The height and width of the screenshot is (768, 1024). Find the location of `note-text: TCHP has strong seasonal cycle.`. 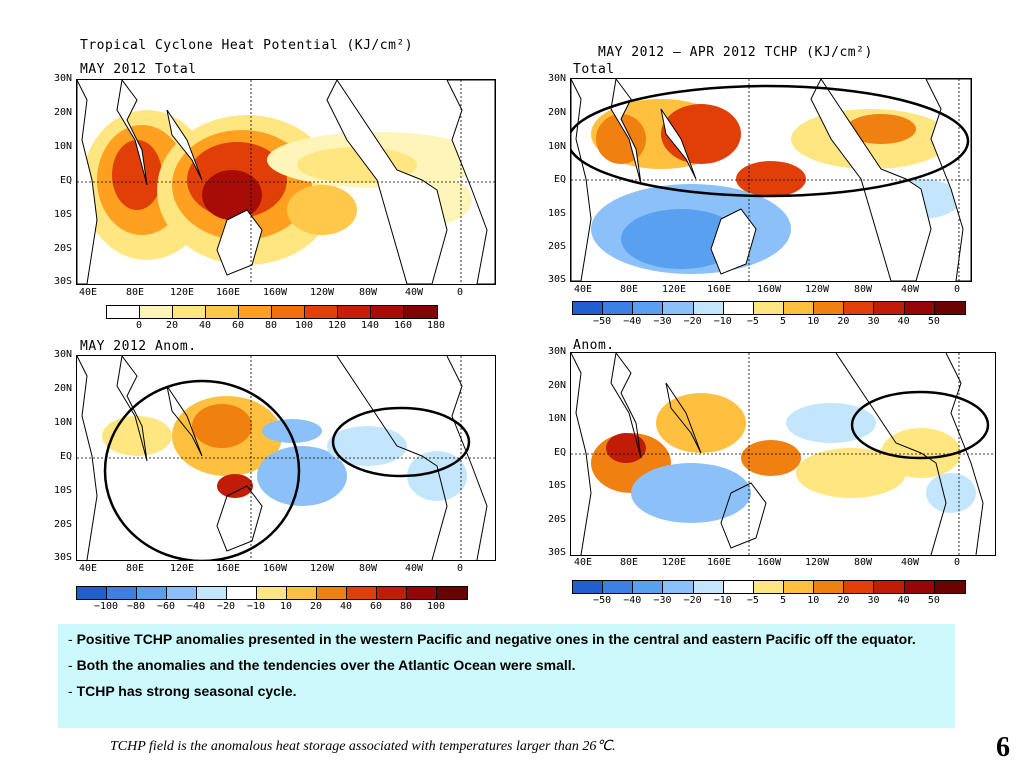

note-text: TCHP has strong seasonal cycle. is located at coordinates (186, 691).